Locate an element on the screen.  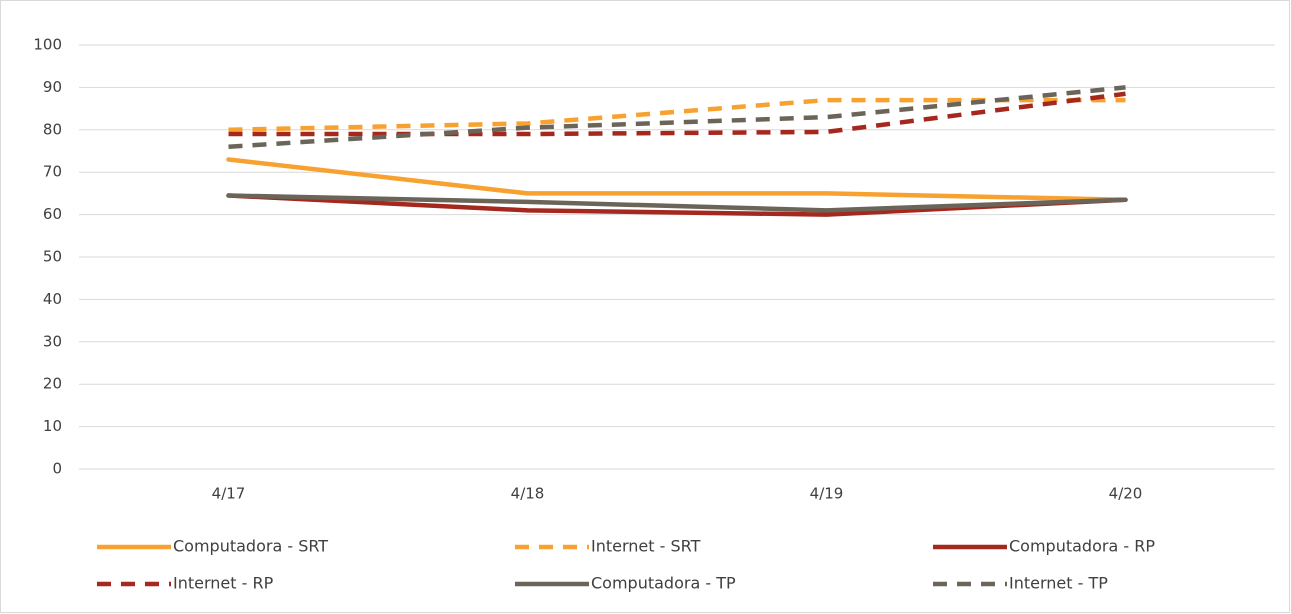
y-tick-label: 20 is located at coordinates (52, 384).